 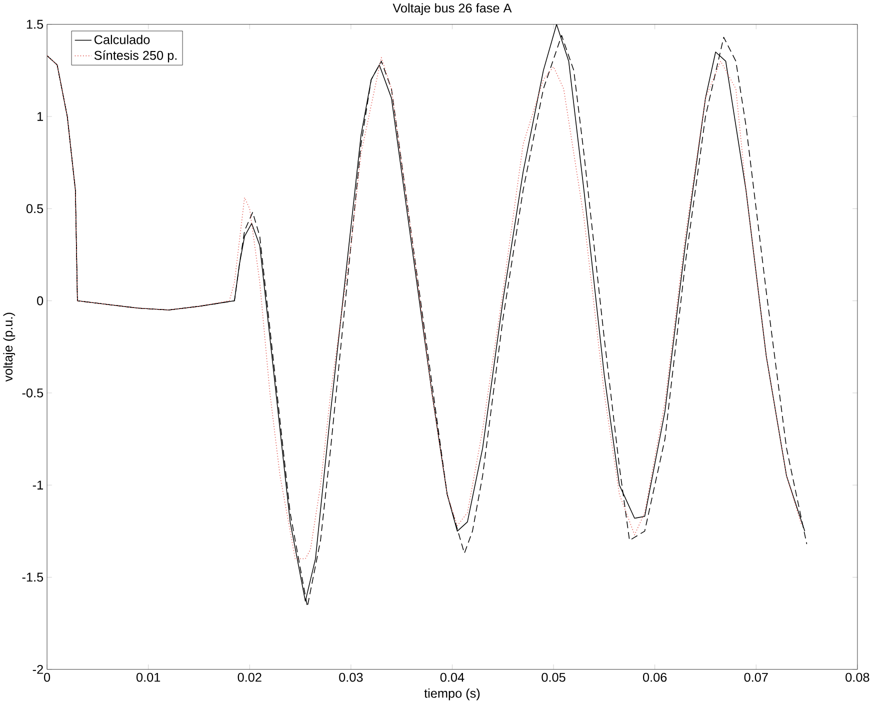 I want to click on x-tick-label: 0.06, so click(x=654, y=677).